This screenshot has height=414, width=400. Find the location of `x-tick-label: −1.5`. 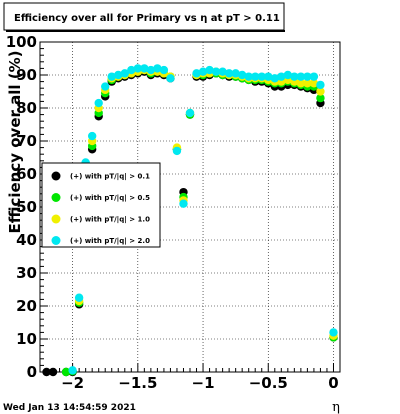

x-tick-label: −1.5 is located at coordinates (137, 383).